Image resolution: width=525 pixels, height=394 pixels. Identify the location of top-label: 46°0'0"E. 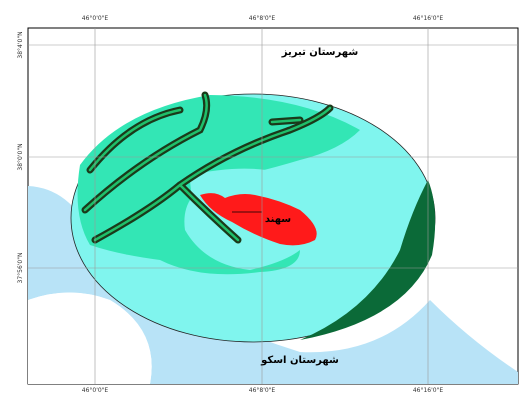
(95, 18).